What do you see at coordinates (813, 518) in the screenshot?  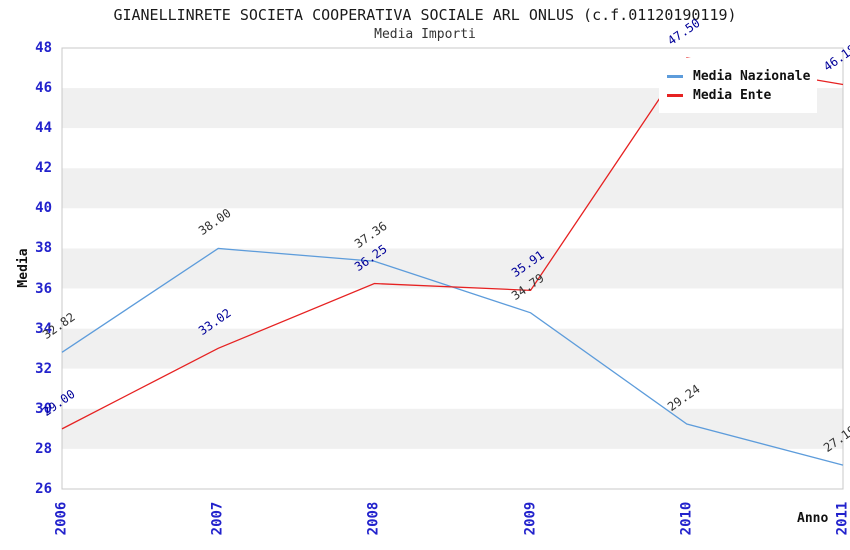 I see `x-axis-title: Anno` at bounding box center [813, 518].